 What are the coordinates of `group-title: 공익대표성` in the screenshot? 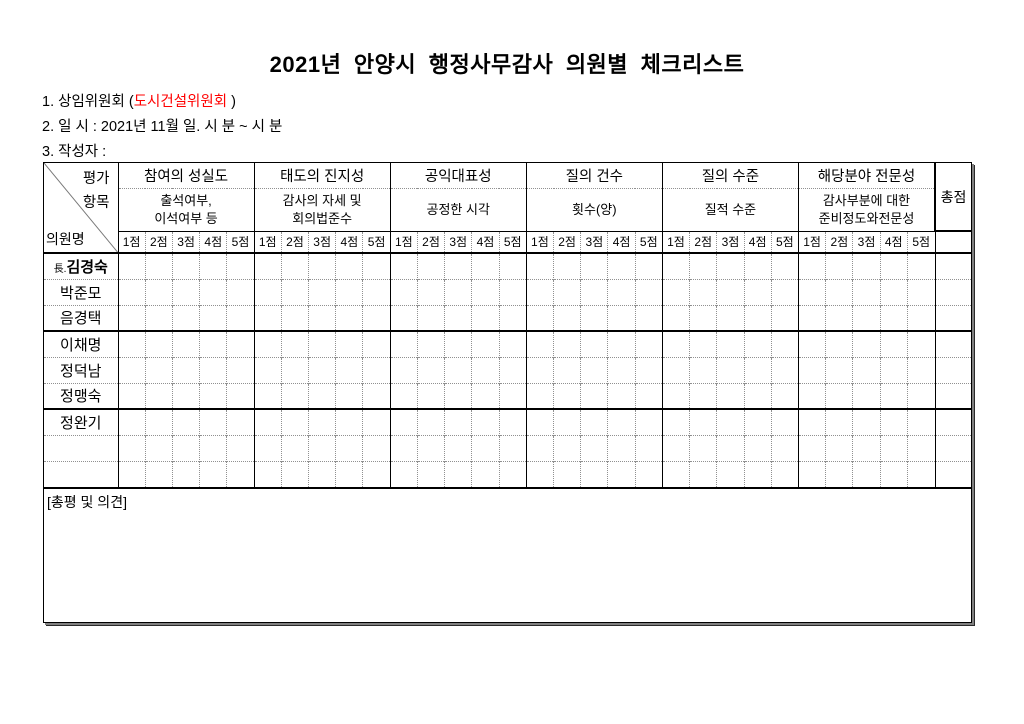 It's located at (458, 176).